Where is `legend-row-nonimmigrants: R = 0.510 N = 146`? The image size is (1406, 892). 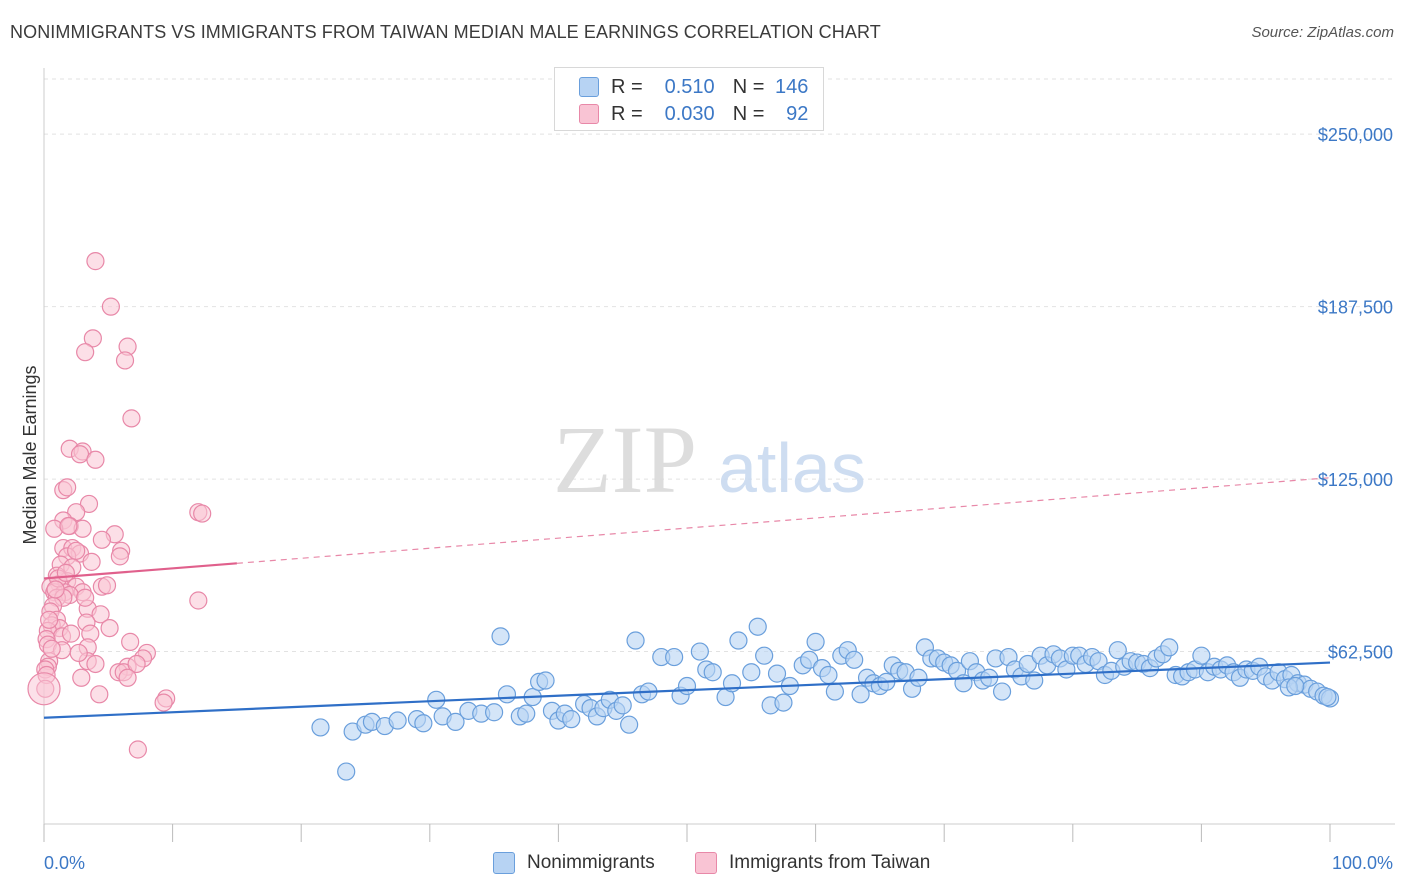 legend-row-nonimmigrants: R = 0.510 N = 146 is located at coordinates (693, 87).